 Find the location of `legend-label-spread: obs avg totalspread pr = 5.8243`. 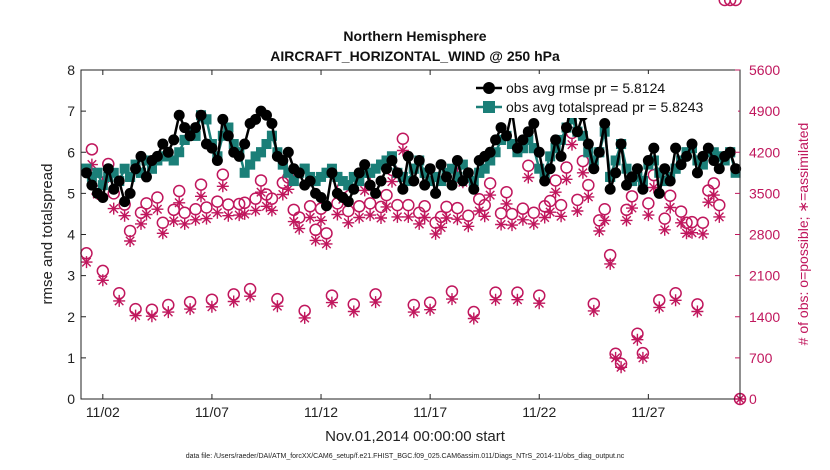

legend-label-spread: obs avg totalspread pr = 5.8243 is located at coordinates (605, 107).